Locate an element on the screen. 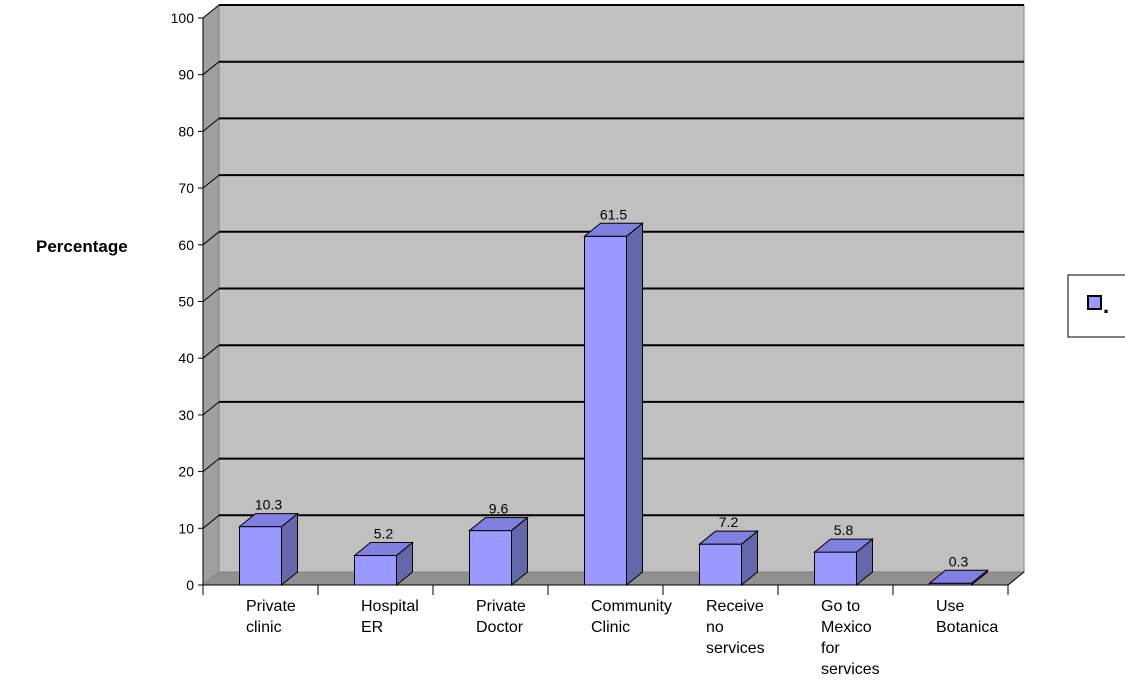  category-label: Use is located at coordinates (950, 606).